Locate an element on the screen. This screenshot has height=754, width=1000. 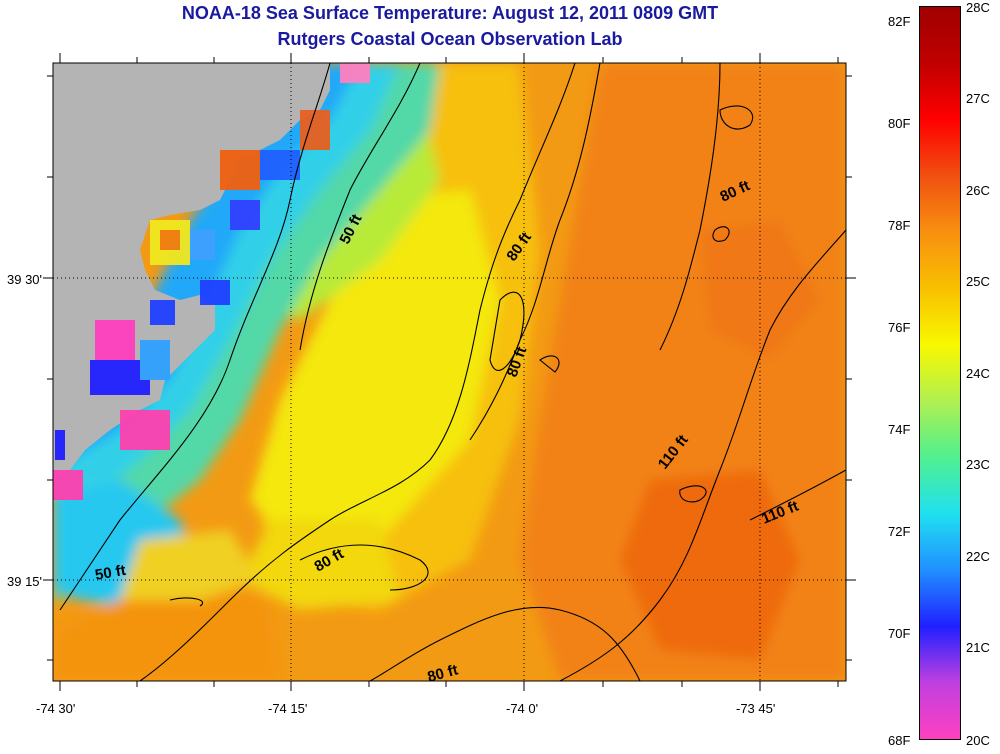
colorbar-c-label: 27C is located at coordinates (978, 98).